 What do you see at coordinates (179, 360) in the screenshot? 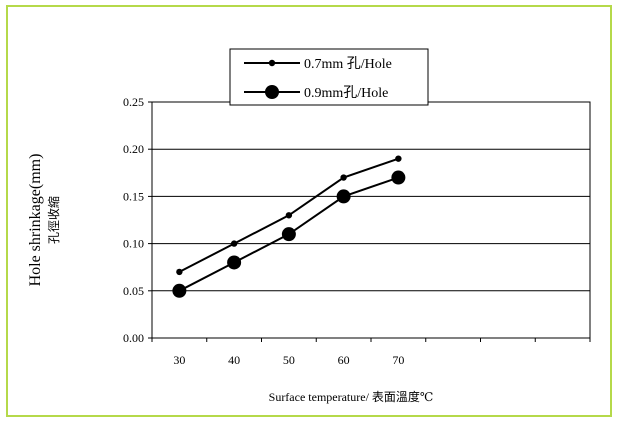
I see `x-tick-label: 30` at bounding box center [179, 360].